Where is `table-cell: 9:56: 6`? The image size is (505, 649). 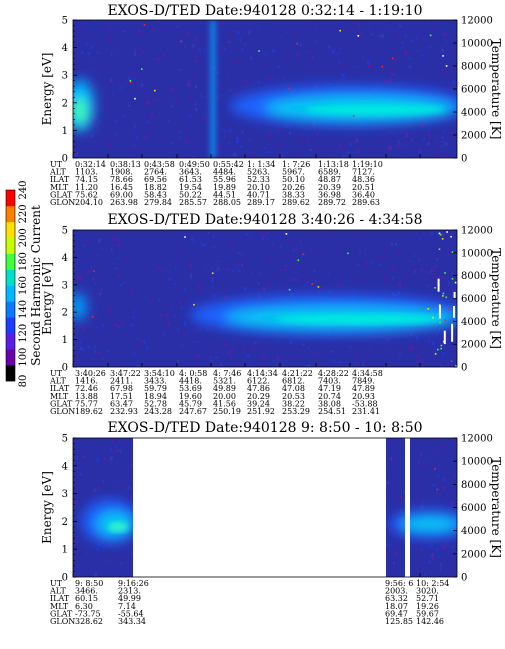
table-cell: 9:56: 6 is located at coordinates (399, 583).